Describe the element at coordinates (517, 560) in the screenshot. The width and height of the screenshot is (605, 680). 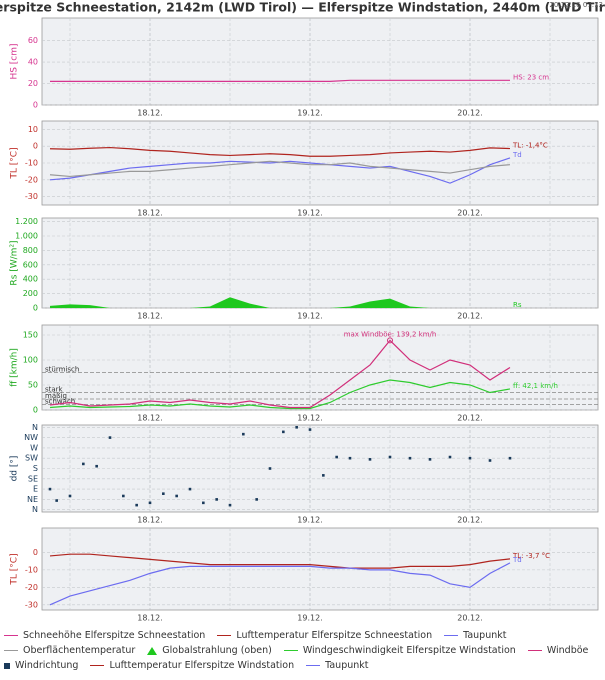
I see `end-label: Td` at that location.